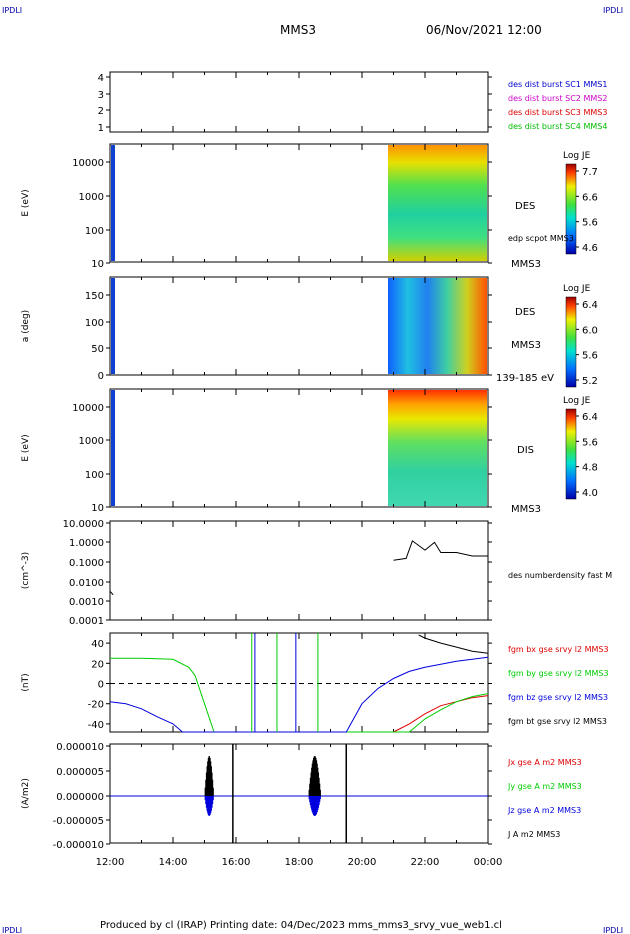 The height and width of the screenshot is (934, 630). Describe the element at coordinates (590, 330) in the screenshot. I see `colorbar-tick-label: 6.0` at that location.